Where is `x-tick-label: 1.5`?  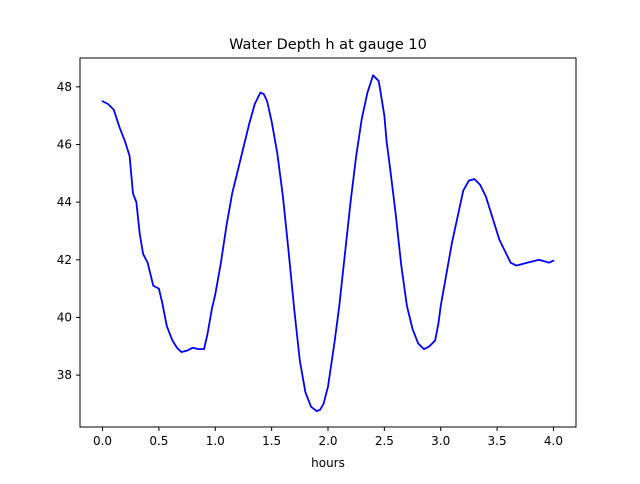
x-tick-label: 1.5 is located at coordinates (271, 441).